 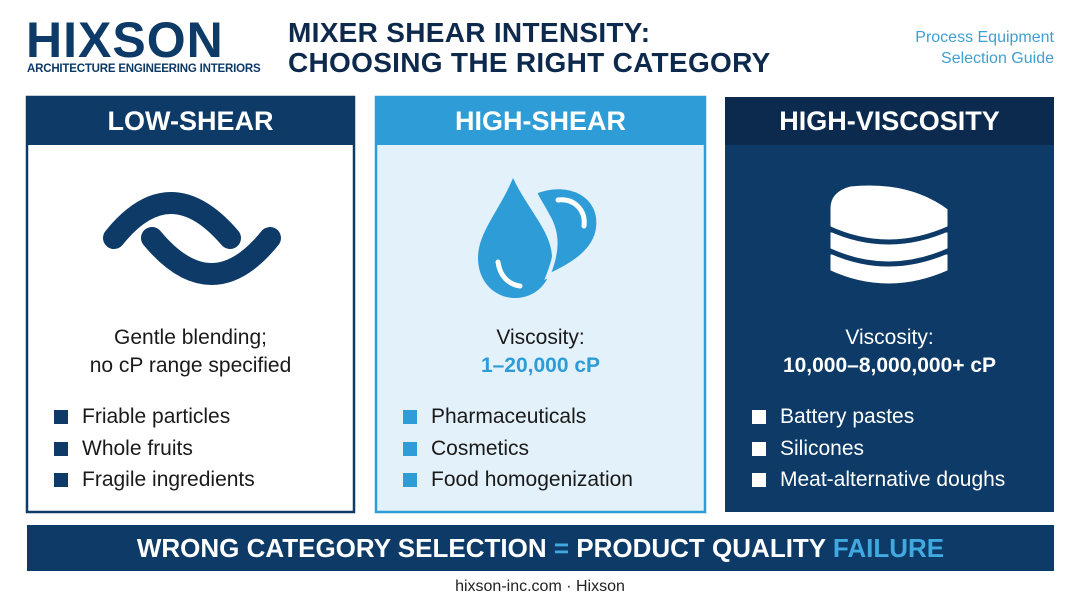 What do you see at coordinates (822, 448) in the screenshot?
I see `bullet-text: Silicones` at bounding box center [822, 448].